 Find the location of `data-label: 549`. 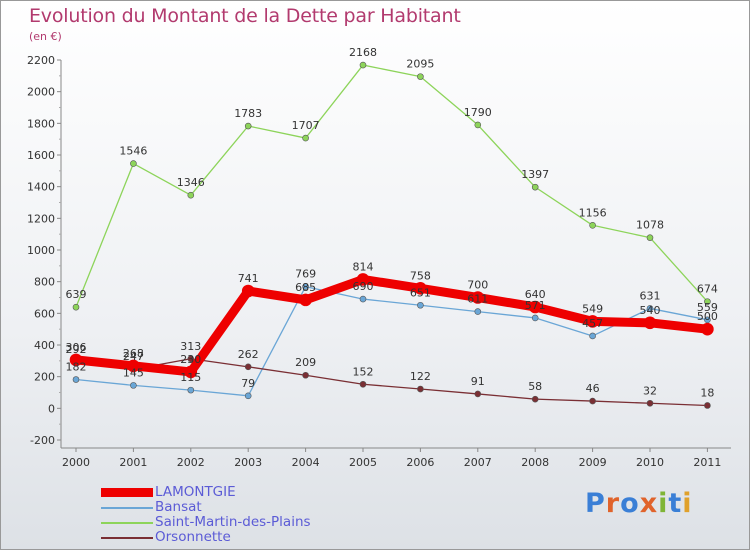

data-label: 549 is located at coordinates (592, 308).